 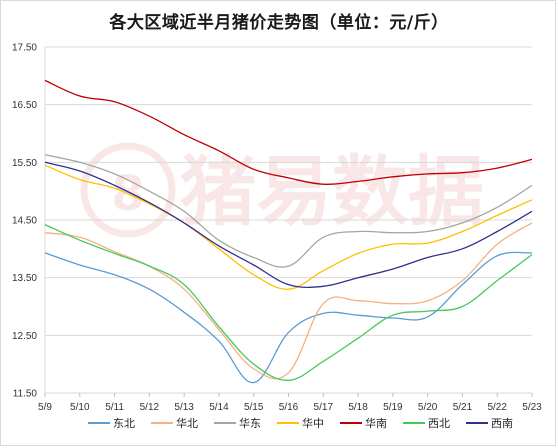 I want to click on x-tick-label: 5/23, so click(x=532, y=407).